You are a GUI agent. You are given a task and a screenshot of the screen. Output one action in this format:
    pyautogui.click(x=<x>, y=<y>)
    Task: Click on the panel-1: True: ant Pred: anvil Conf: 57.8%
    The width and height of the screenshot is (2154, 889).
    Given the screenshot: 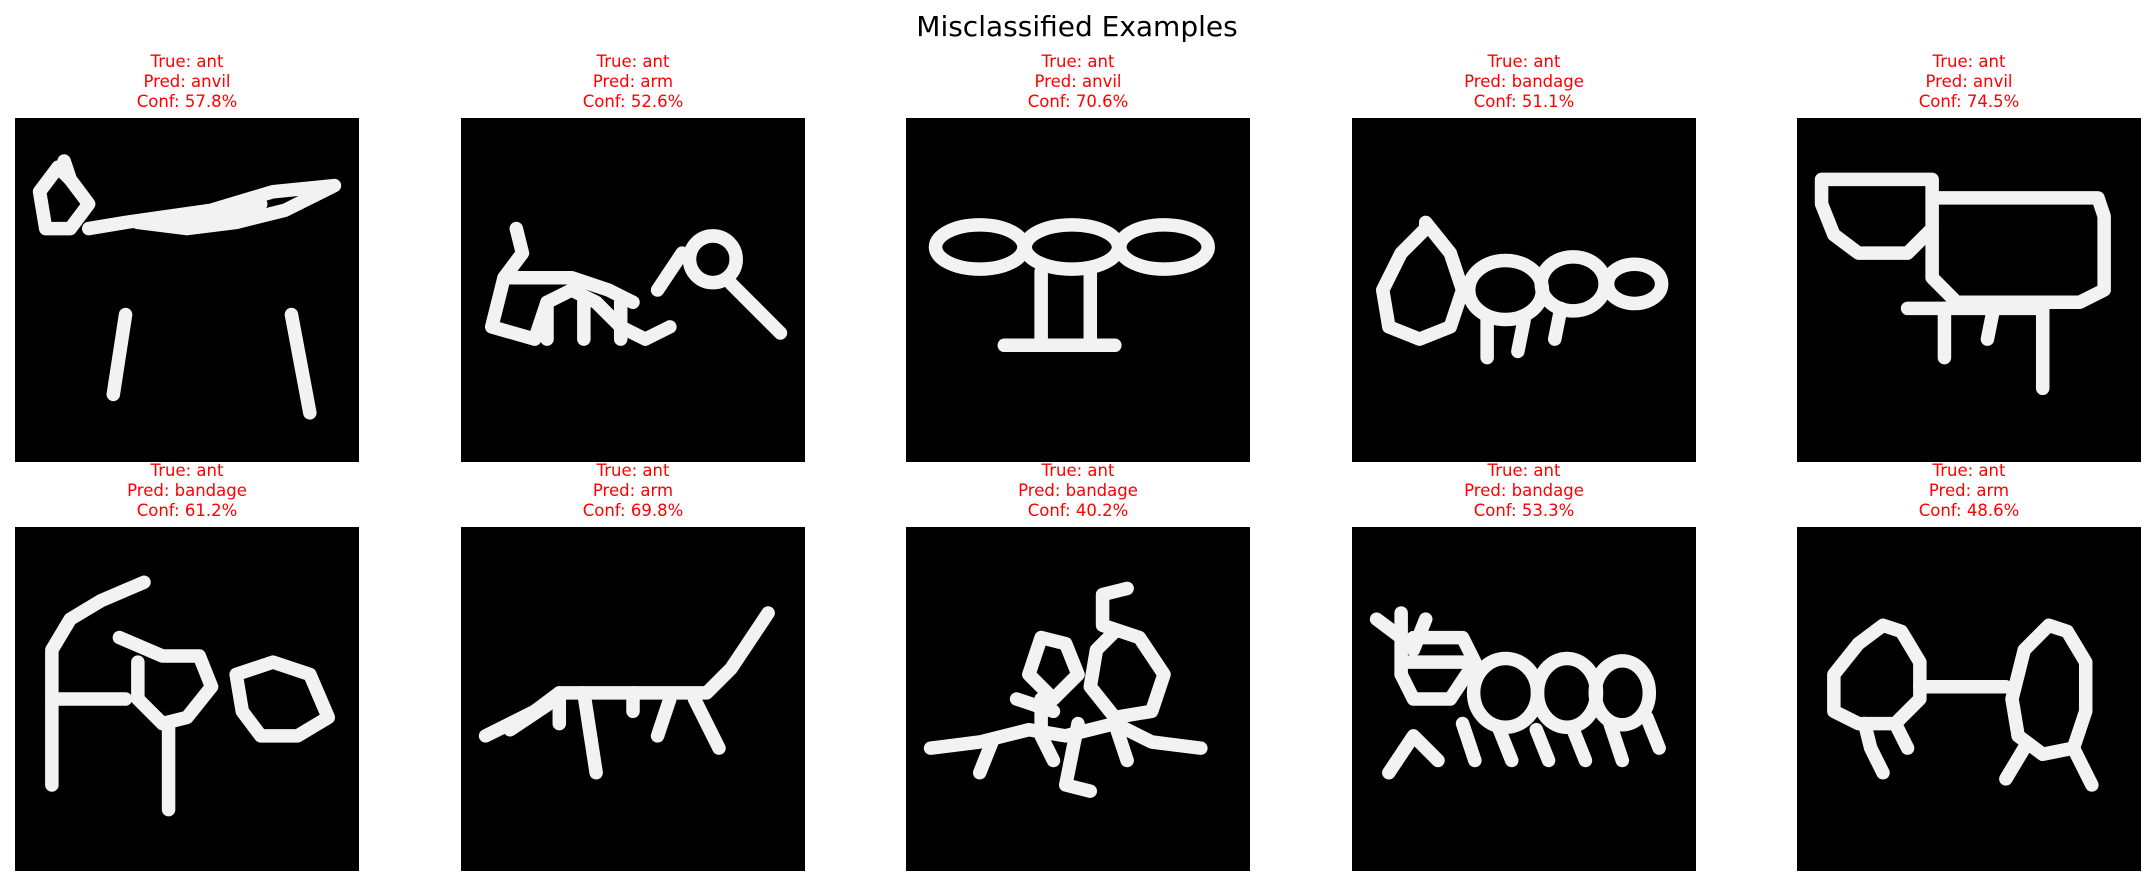 What is the action you would take?
    pyautogui.click(x=187, y=257)
    